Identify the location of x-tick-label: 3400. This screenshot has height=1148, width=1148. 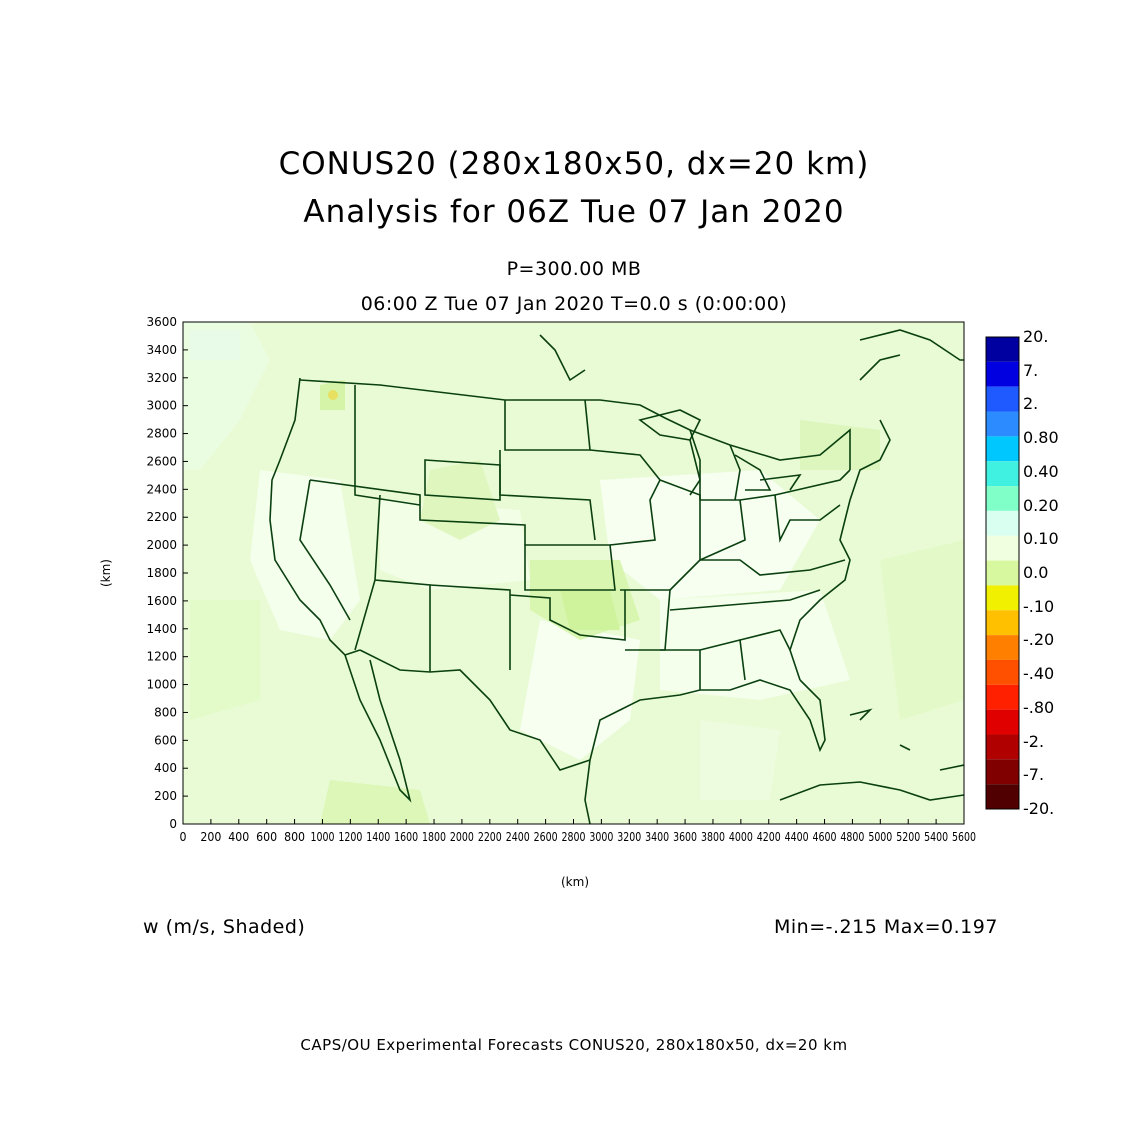
(657, 837).